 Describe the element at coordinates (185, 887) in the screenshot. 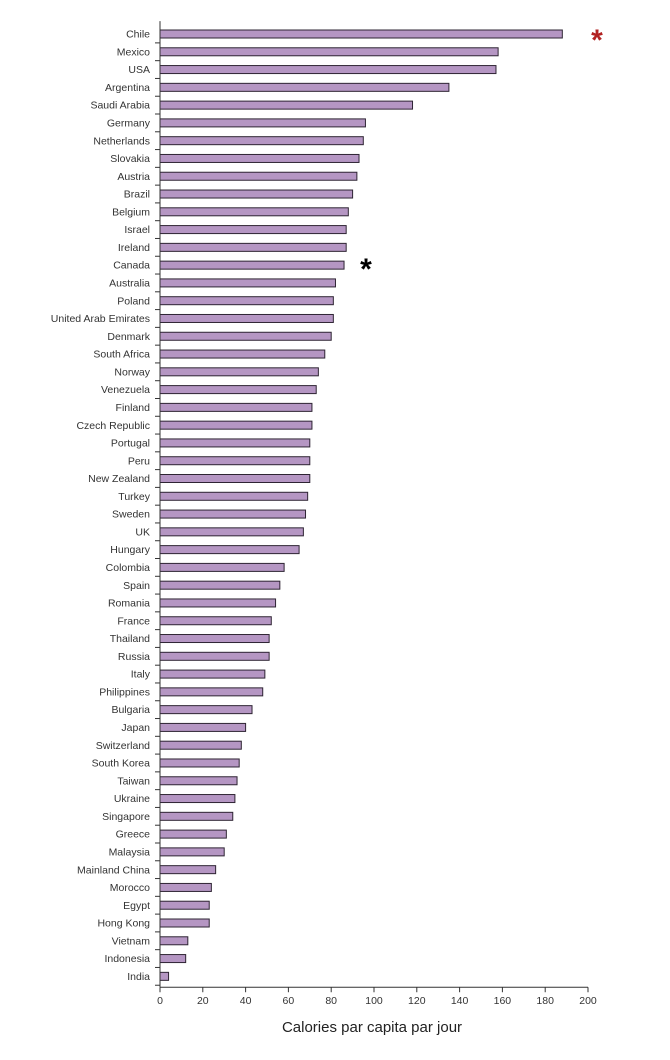

I see `bar-morocco` at that location.